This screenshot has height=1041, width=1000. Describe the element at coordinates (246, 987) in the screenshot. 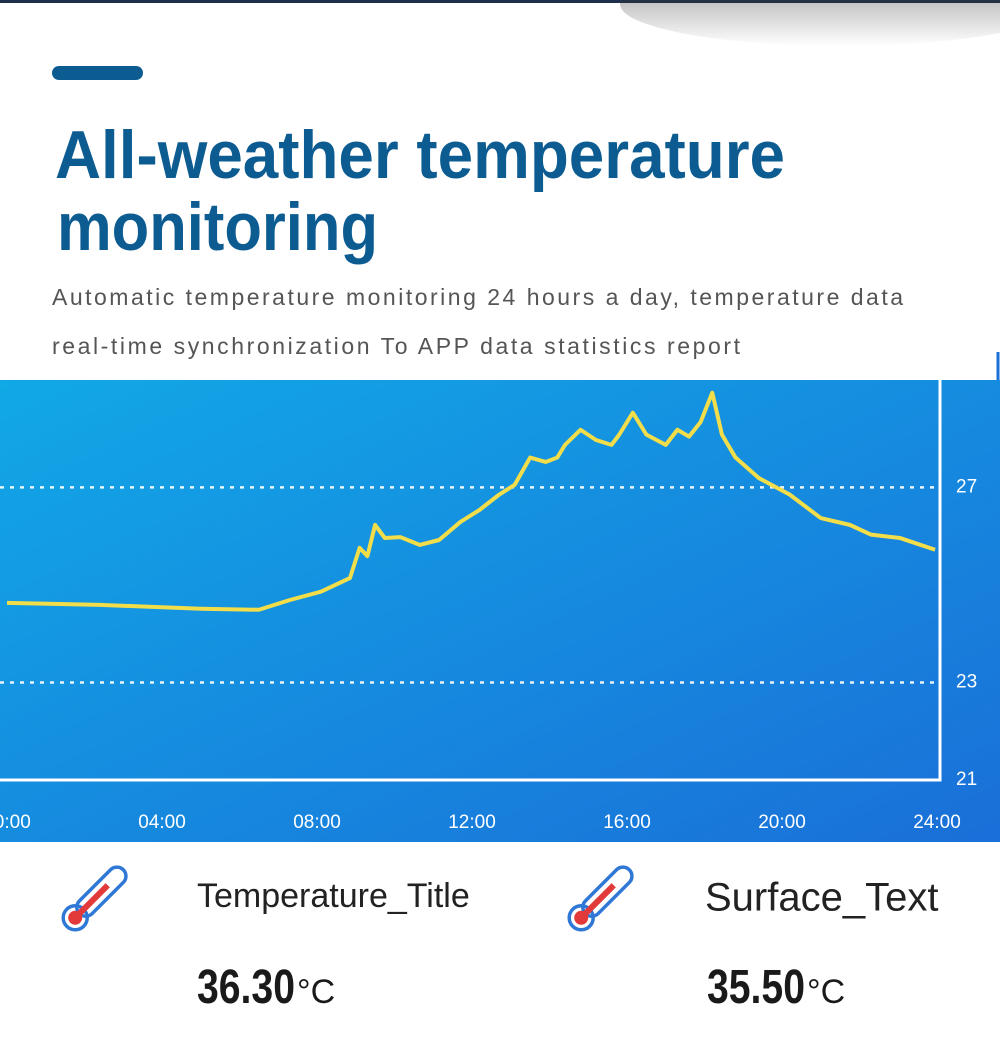

I see `reading-value: 36.30` at that location.